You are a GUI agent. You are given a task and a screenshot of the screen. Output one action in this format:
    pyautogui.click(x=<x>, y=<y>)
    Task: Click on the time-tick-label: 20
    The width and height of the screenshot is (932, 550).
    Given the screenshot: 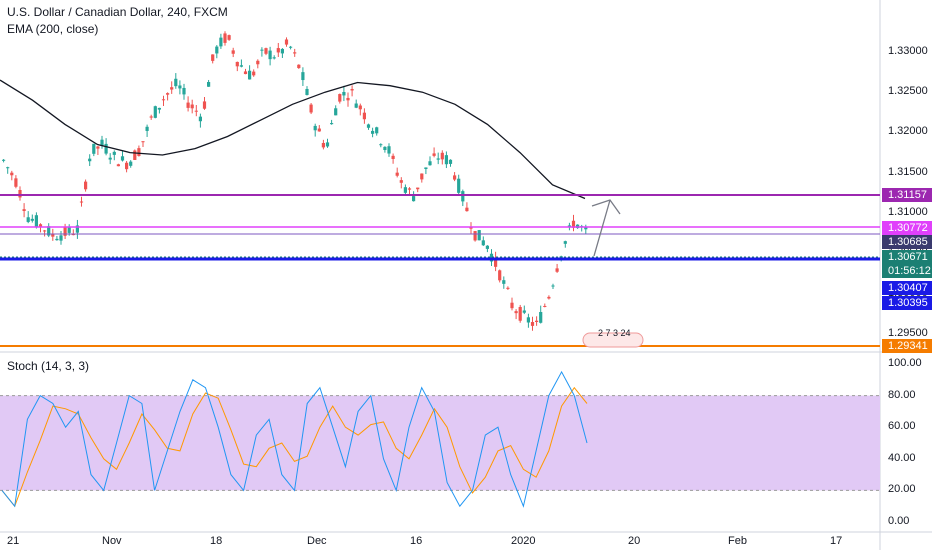 What is the action you would take?
    pyautogui.click(x=634, y=541)
    